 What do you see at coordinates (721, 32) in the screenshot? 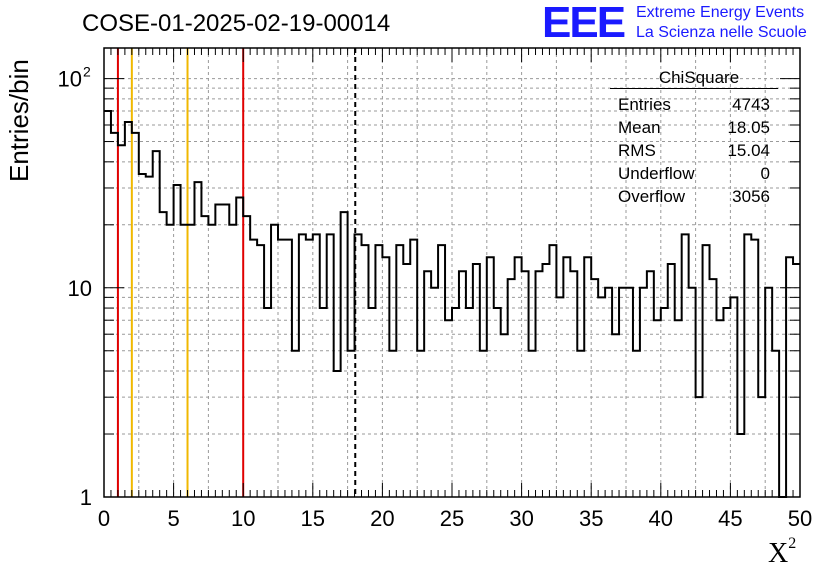
I see `logo-text-line2: La Scienza nelle Scuole` at bounding box center [721, 32].